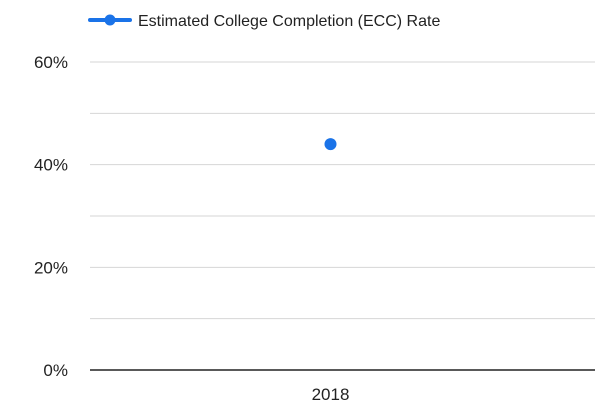 The image size is (595, 405). Describe the element at coordinates (51, 62) in the screenshot. I see `y-tick-label-3: 60%` at that location.